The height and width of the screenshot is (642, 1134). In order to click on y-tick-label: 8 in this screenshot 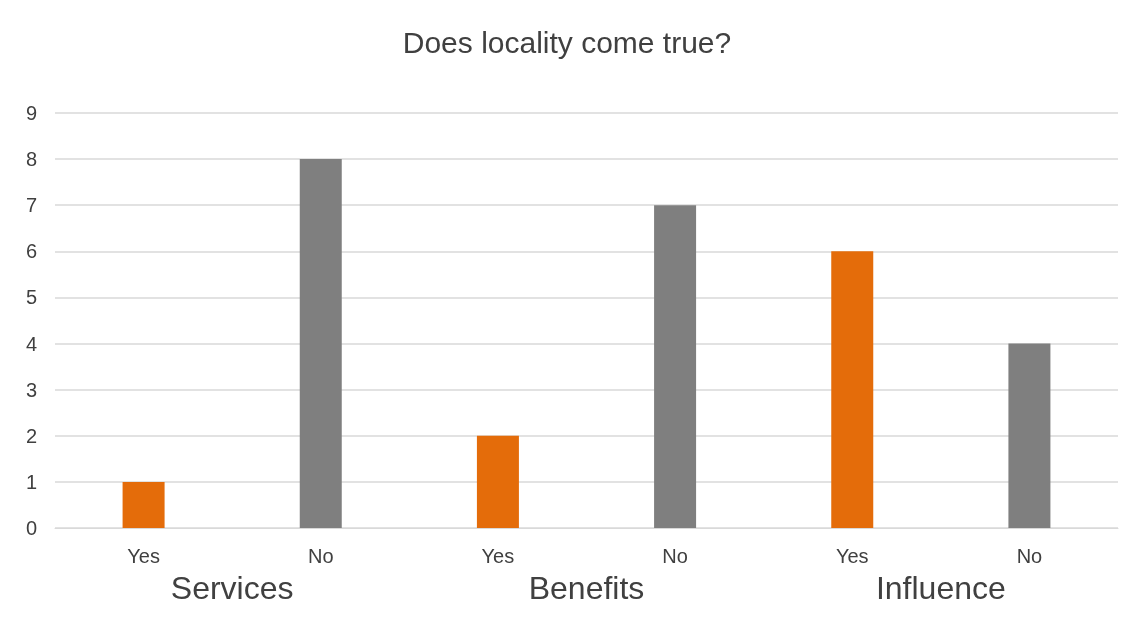, I will do `click(31, 159)`.